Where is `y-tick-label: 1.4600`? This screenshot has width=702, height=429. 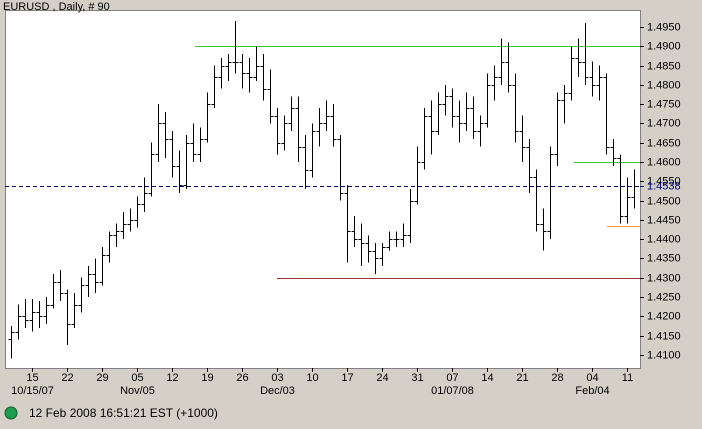
y-tick-label: 1.4600 is located at coordinates (664, 162).